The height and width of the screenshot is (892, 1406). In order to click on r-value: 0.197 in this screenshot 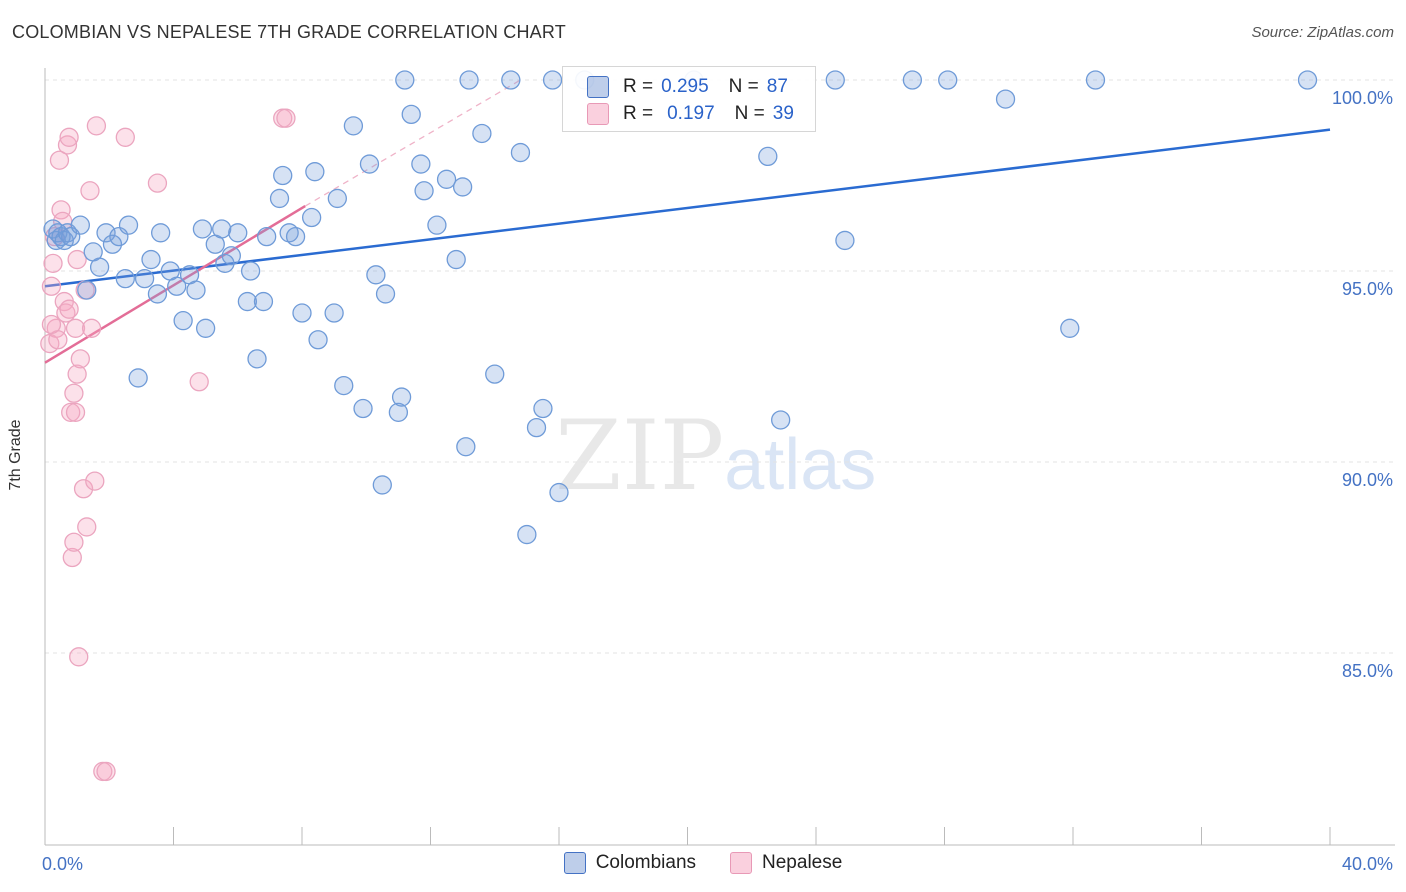, I will do `click(691, 113)`.